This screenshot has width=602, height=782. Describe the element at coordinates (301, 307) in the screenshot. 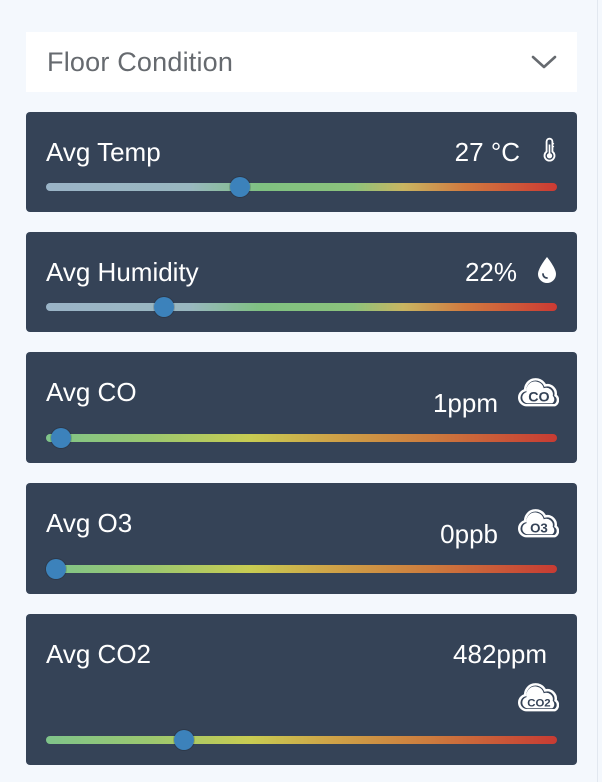

I see `avg-humidity-slider-track` at that location.